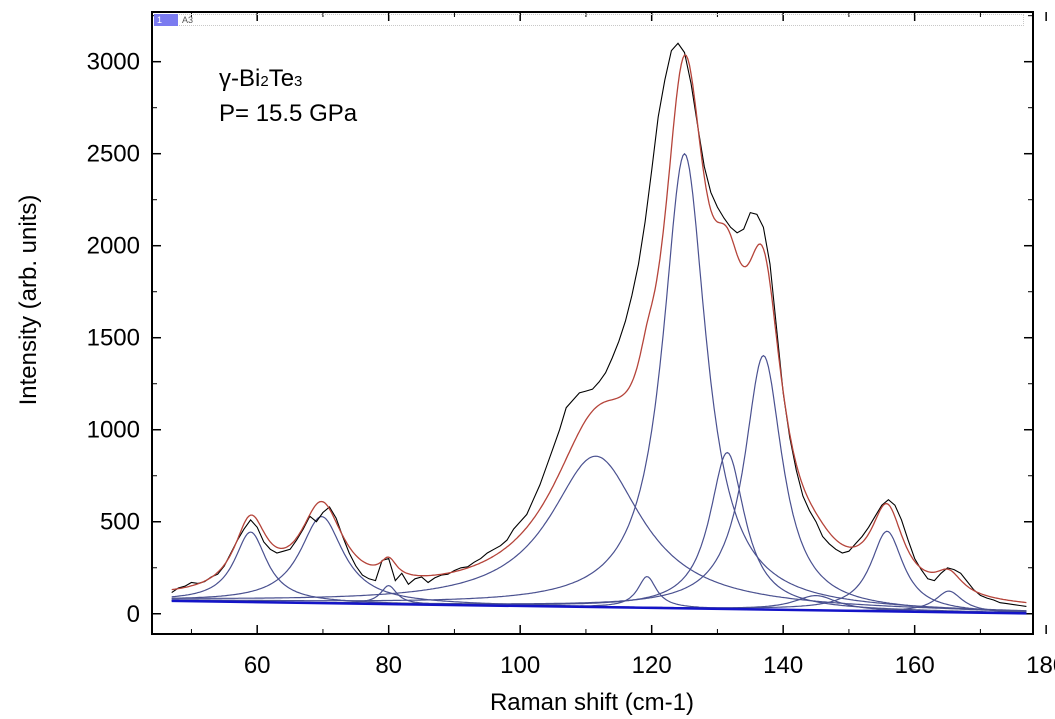 This screenshot has height=719, width=1055. What do you see at coordinates (288, 113) in the screenshot?
I see `pressure-label: P= 15.5 GPa` at bounding box center [288, 113].